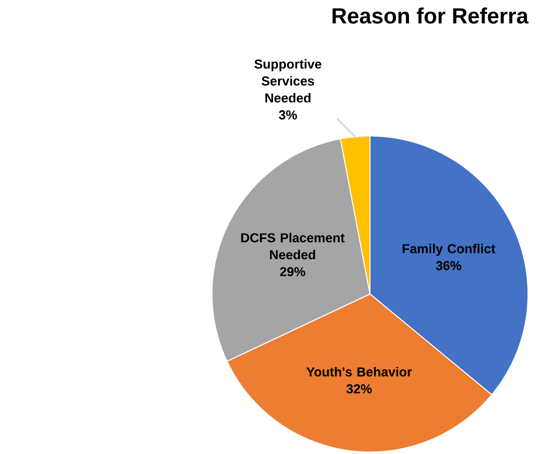  Describe the element at coordinates (359, 371) in the screenshot. I see `slice-label: Youth's Behavior` at that location.